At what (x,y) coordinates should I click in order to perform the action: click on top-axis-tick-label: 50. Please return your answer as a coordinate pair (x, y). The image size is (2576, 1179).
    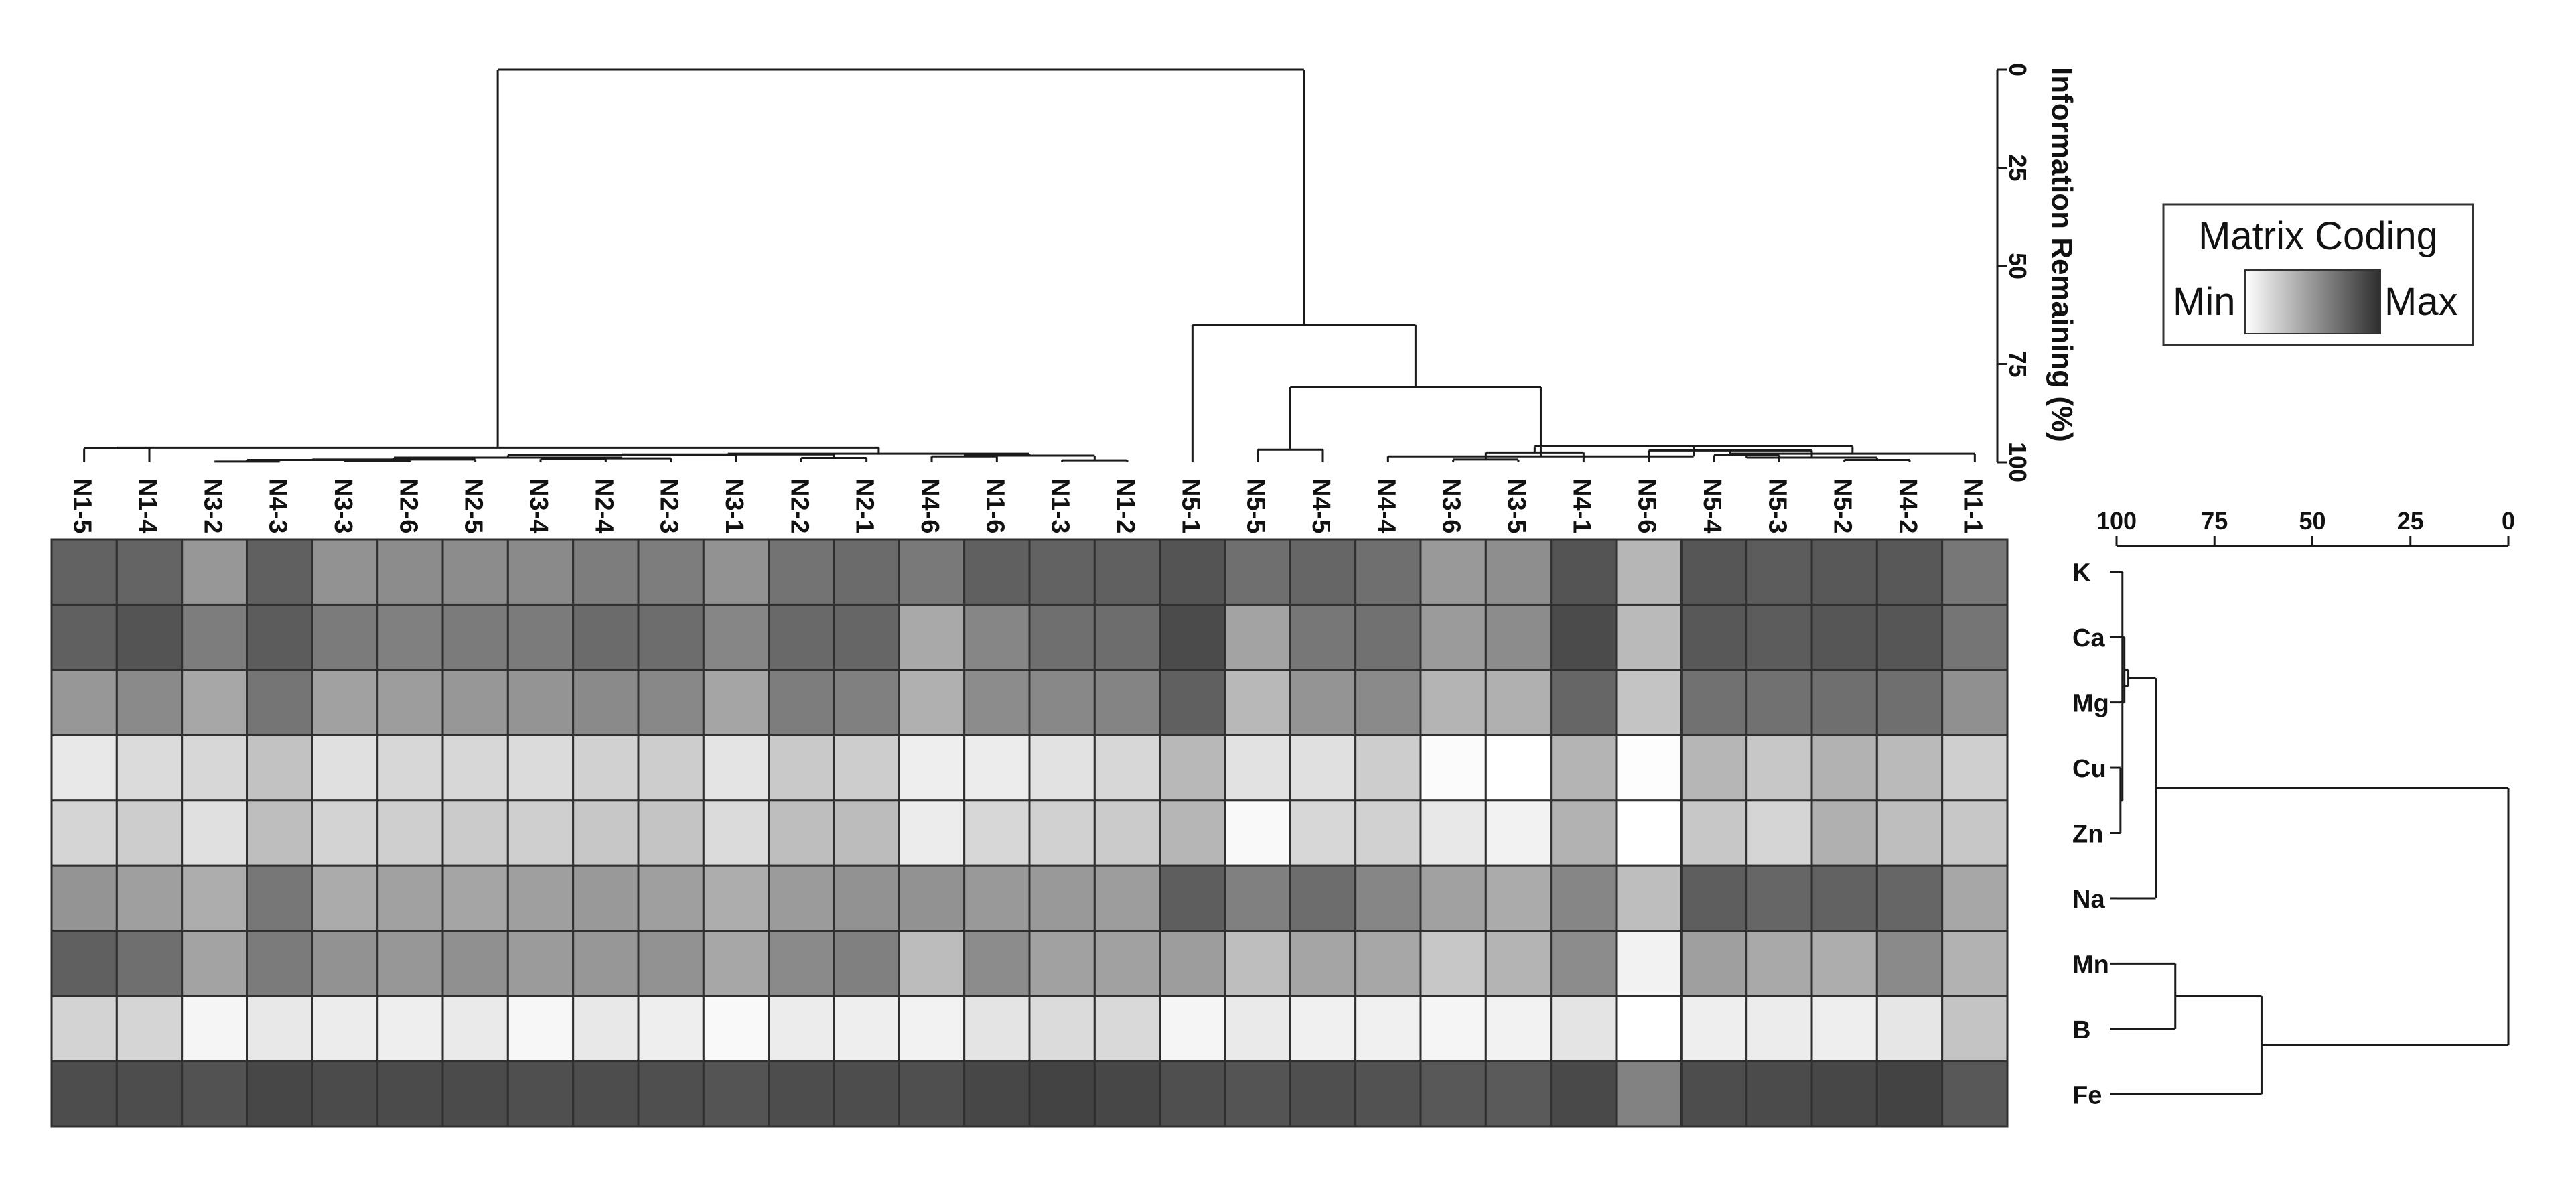
    Looking at the image, I should click on (2017, 266).